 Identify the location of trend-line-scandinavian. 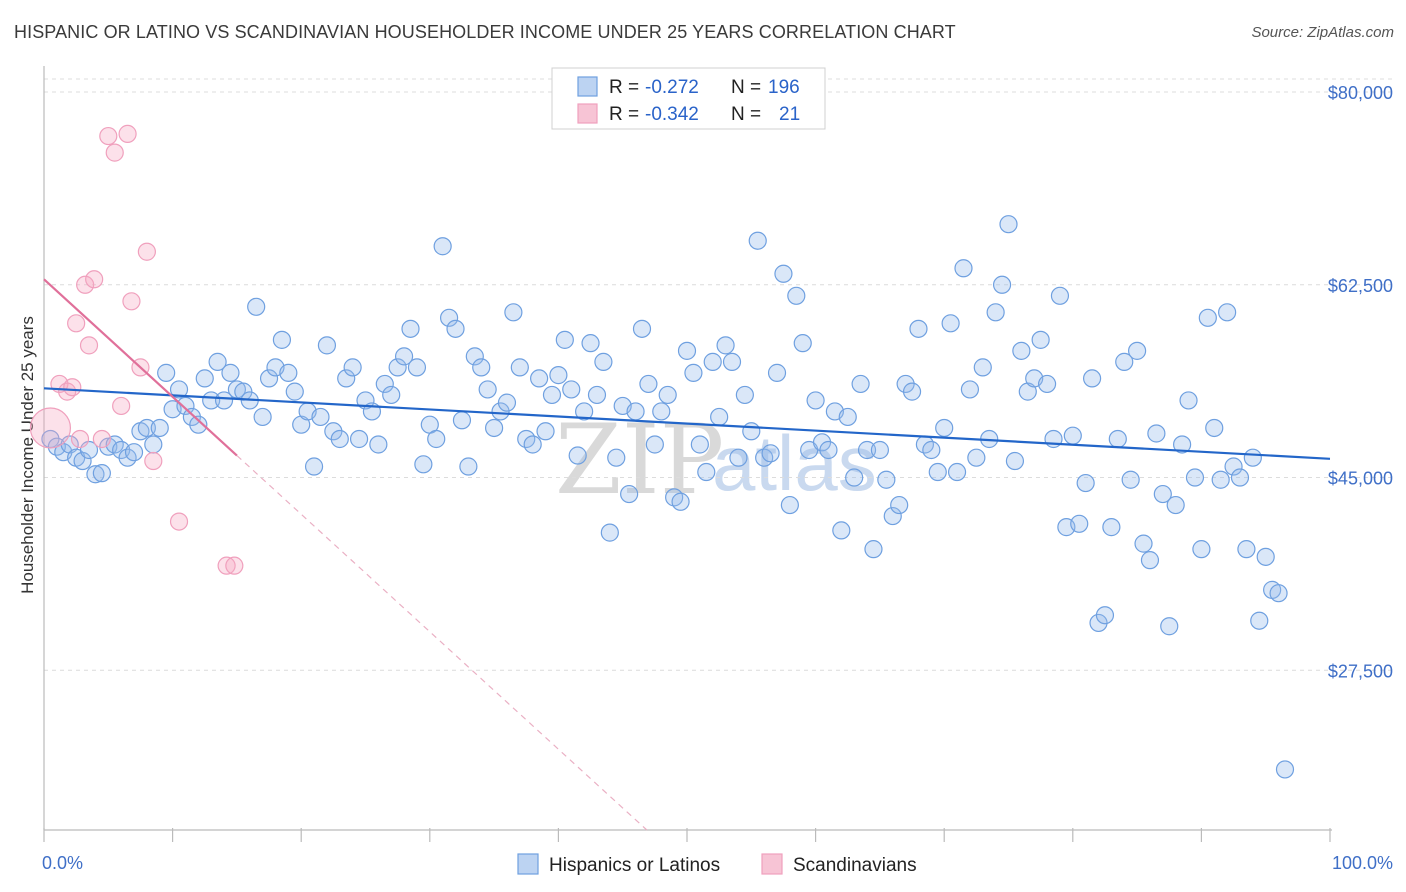
(140, 367).